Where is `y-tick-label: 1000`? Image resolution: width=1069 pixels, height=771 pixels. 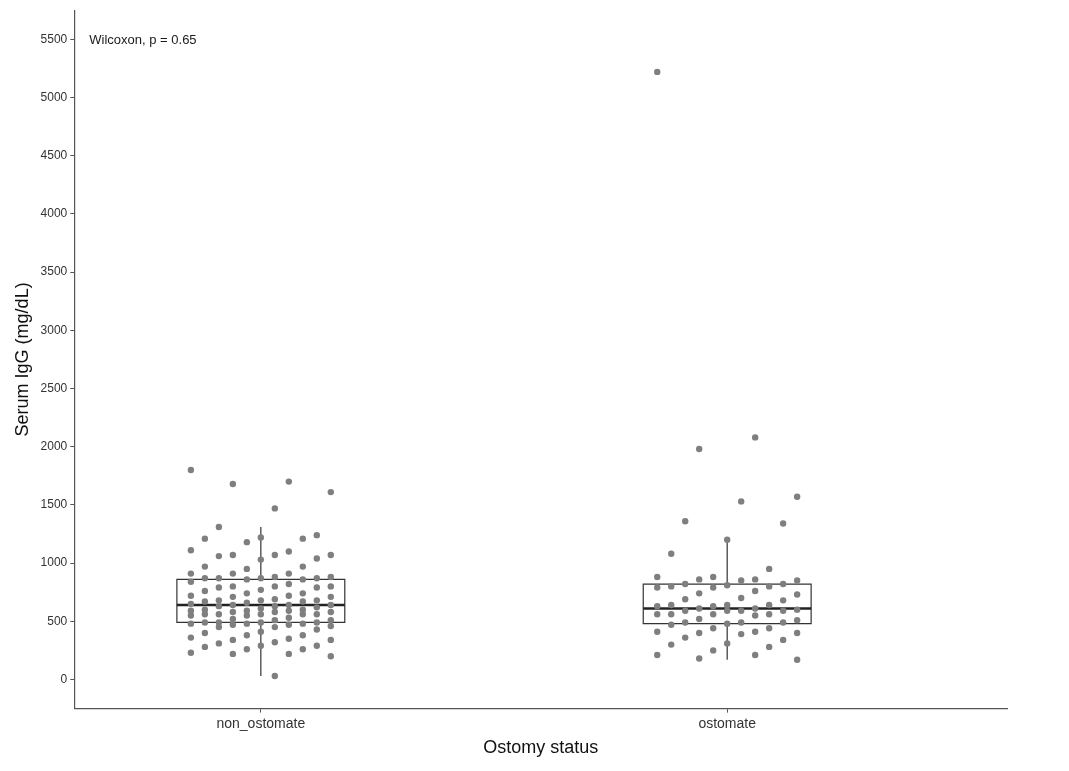 y-tick-label: 1000 is located at coordinates (54, 562).